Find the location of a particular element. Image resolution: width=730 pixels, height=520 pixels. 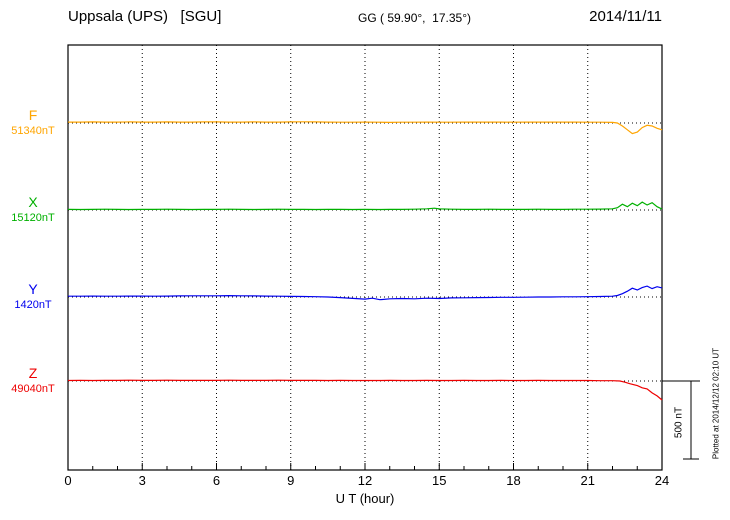

geo-coordinates: GG ( 59.90°, 17.35°) is located at coordinates (414, 18).